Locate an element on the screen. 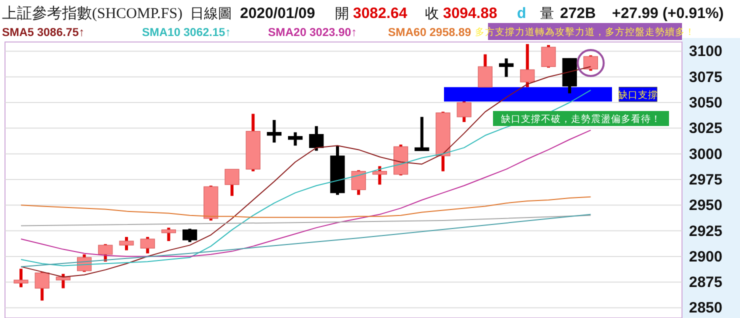  y-tick-label: 2875 is located at coordinates (705, 283).